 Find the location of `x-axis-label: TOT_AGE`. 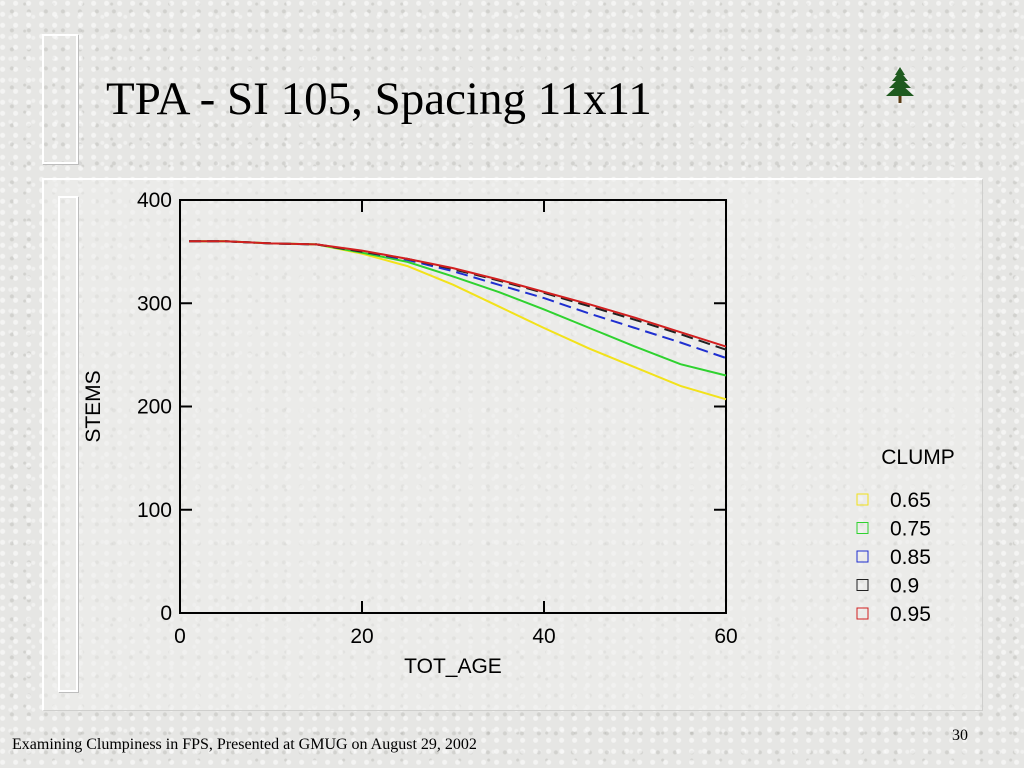

x-axis-label: TOT_AGE is located at coordinates (453, 666).